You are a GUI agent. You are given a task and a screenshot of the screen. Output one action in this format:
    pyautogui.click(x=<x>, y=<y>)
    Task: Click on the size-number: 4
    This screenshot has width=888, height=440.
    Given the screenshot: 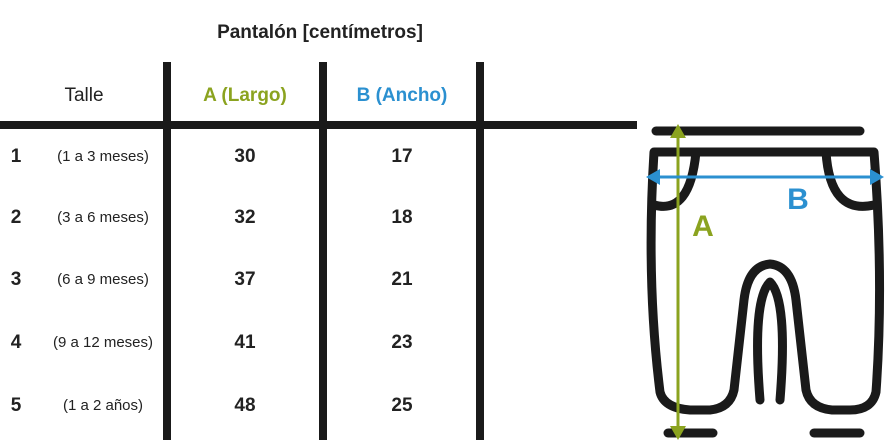 What is the action you would take?
    pyautogui.click(x=16, y=342)
    